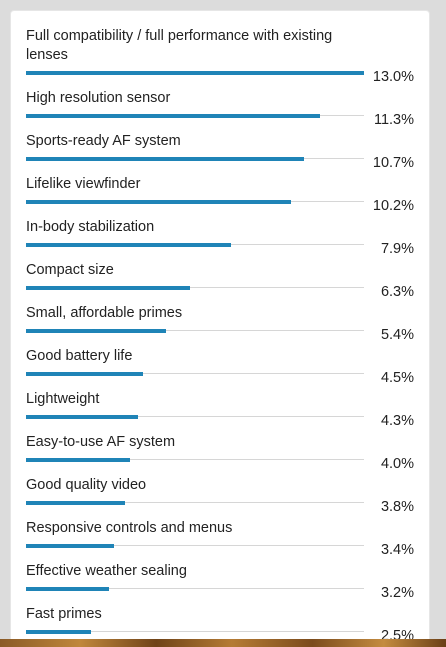 The width and height of the screenshot is (446, 647). I want to click on bar-category-label: Small, affordable primes, so click(104, 313).